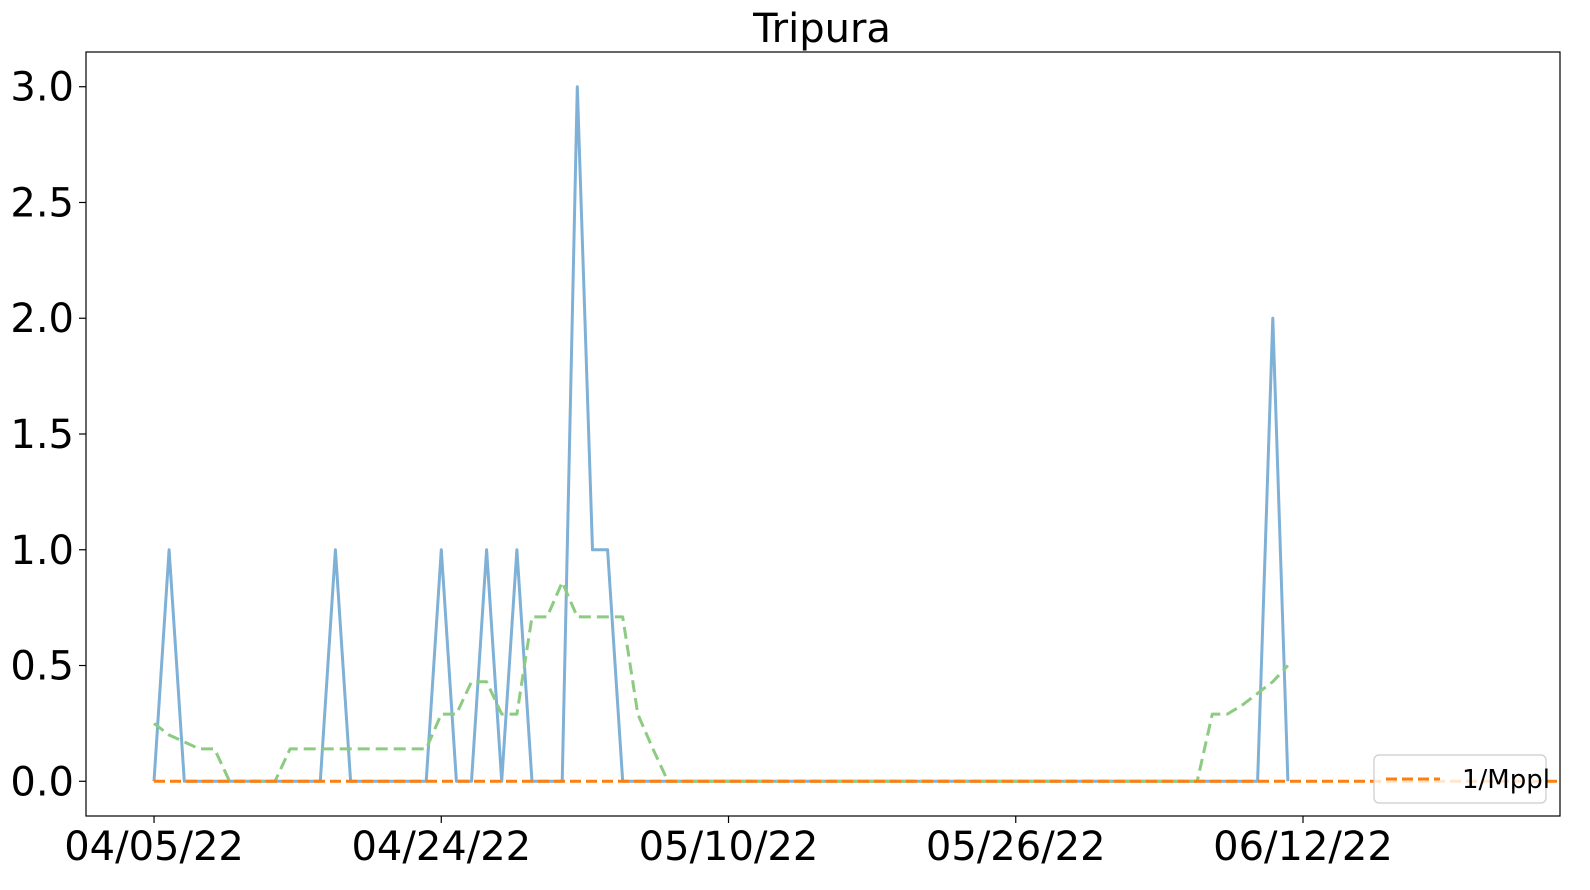 Image resolution: width=1590 pixels, height=890 pixels. I want to click on y-tick-label: 2.0, so click(42, 319).